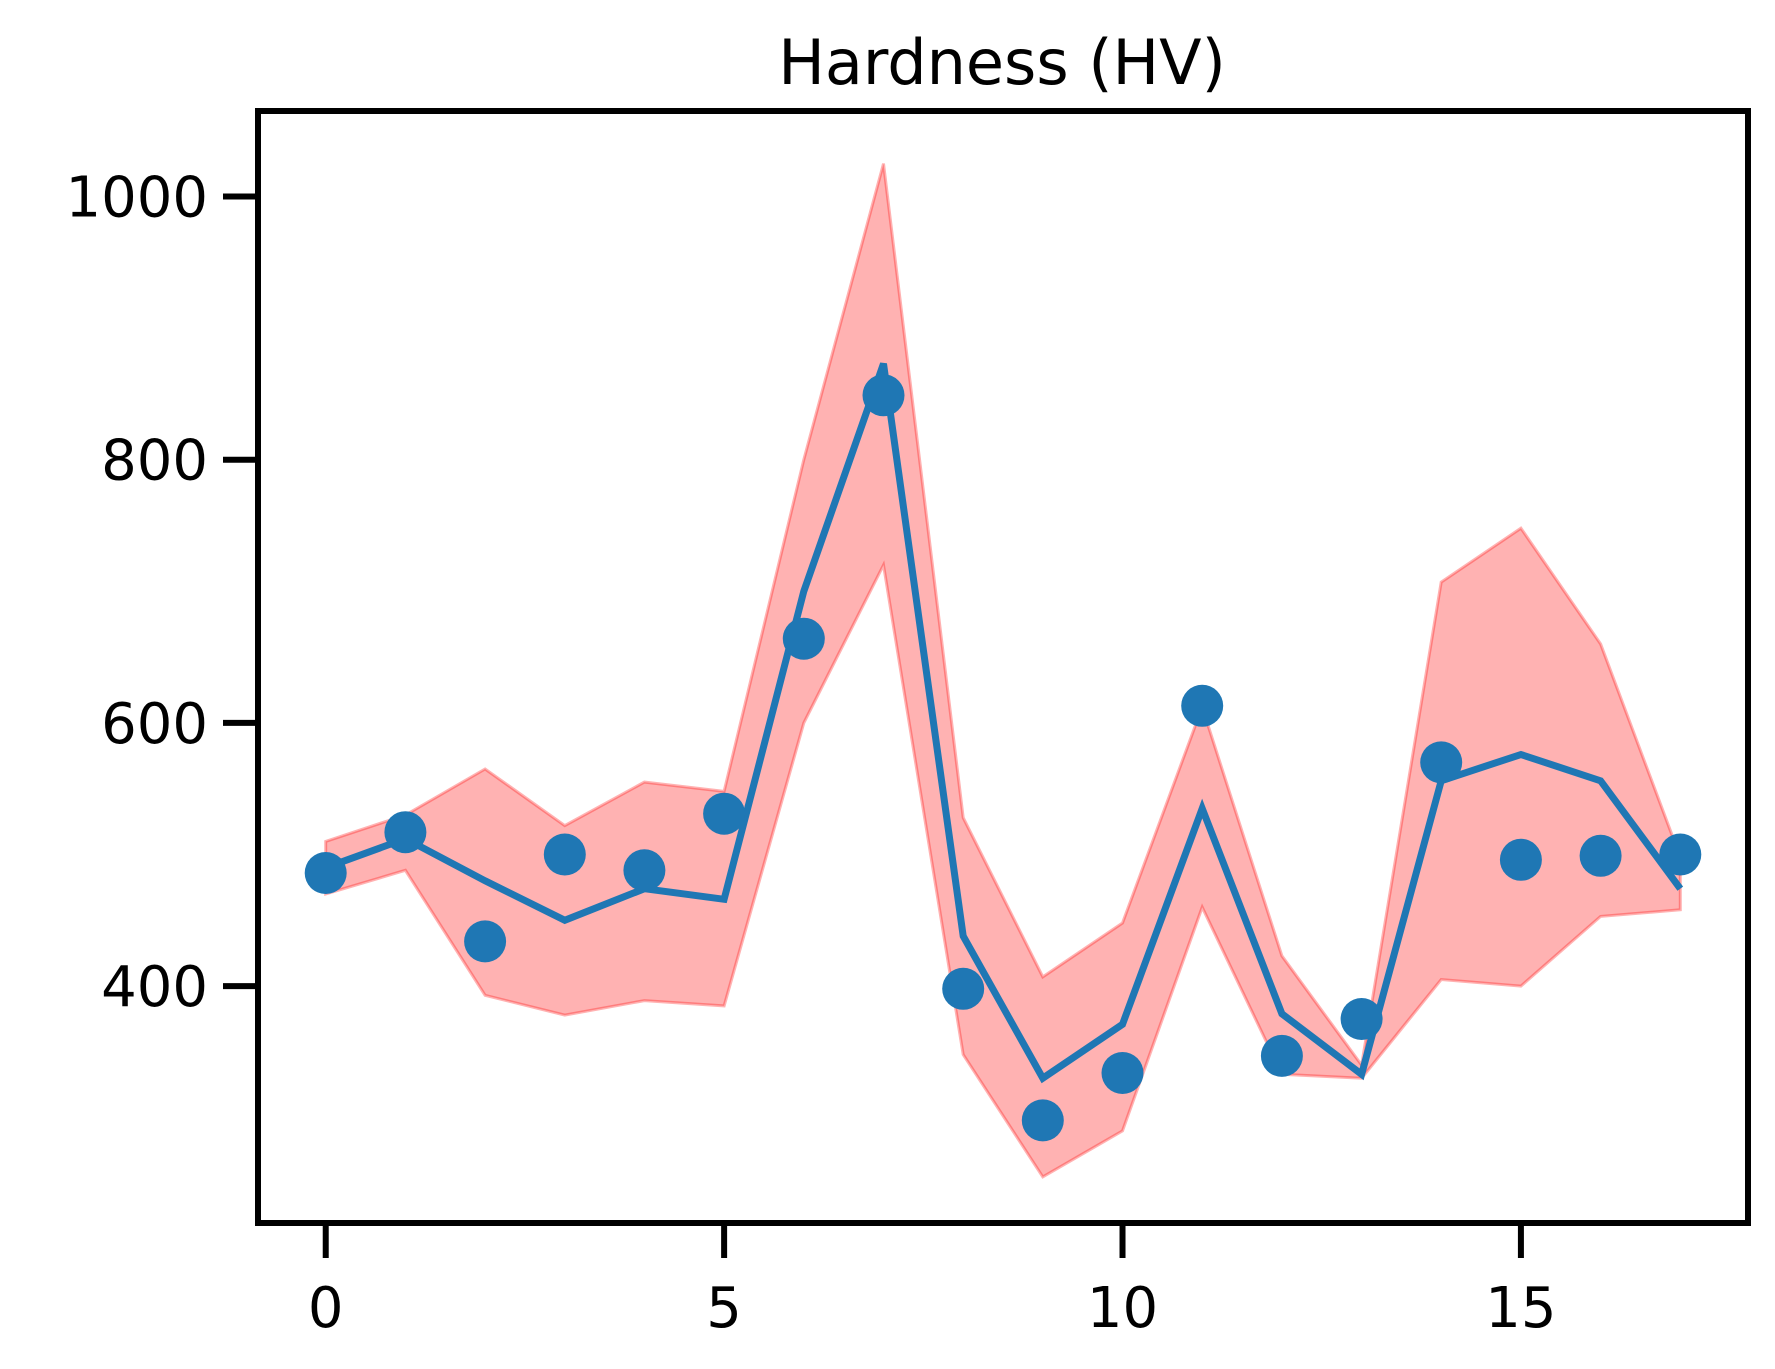  What do you see at coordinates (724, 1308) in the screenshot?
I see `x-tick-label: 5` at bounding box center [724, 1308].